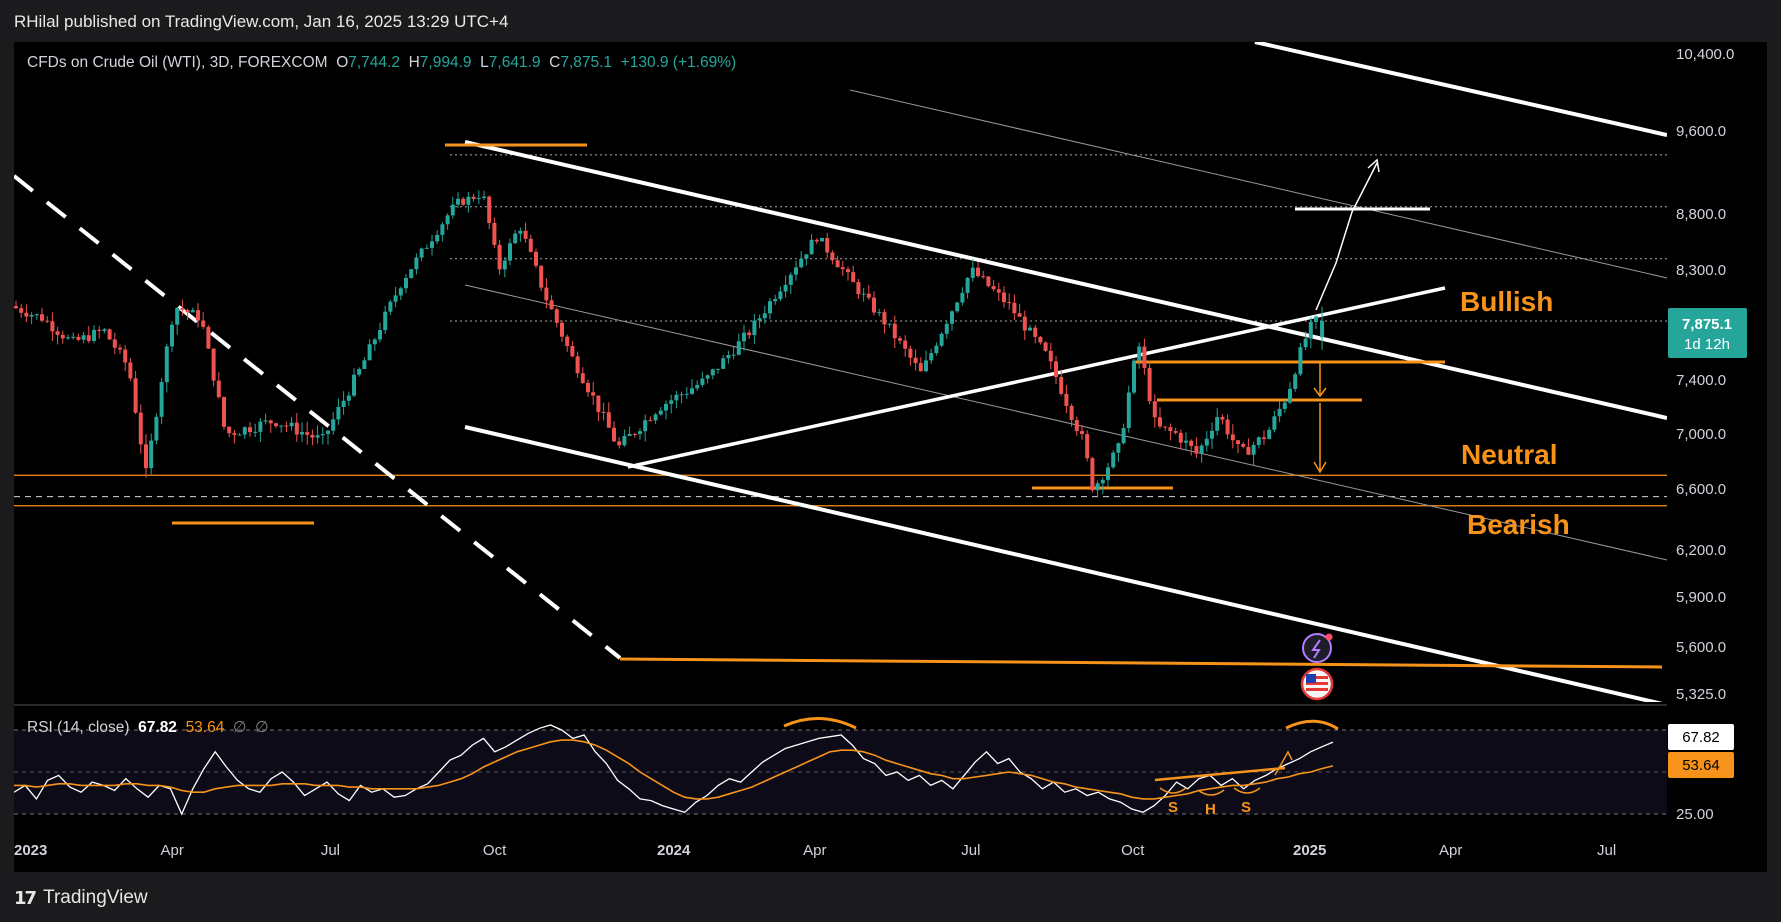 The width and height of the screenshot is (1781, 922). What do you see at coordinates (674, 850) in the screenshot?
I see `time-tick-label: 2024` at bounding box center [674, 850].